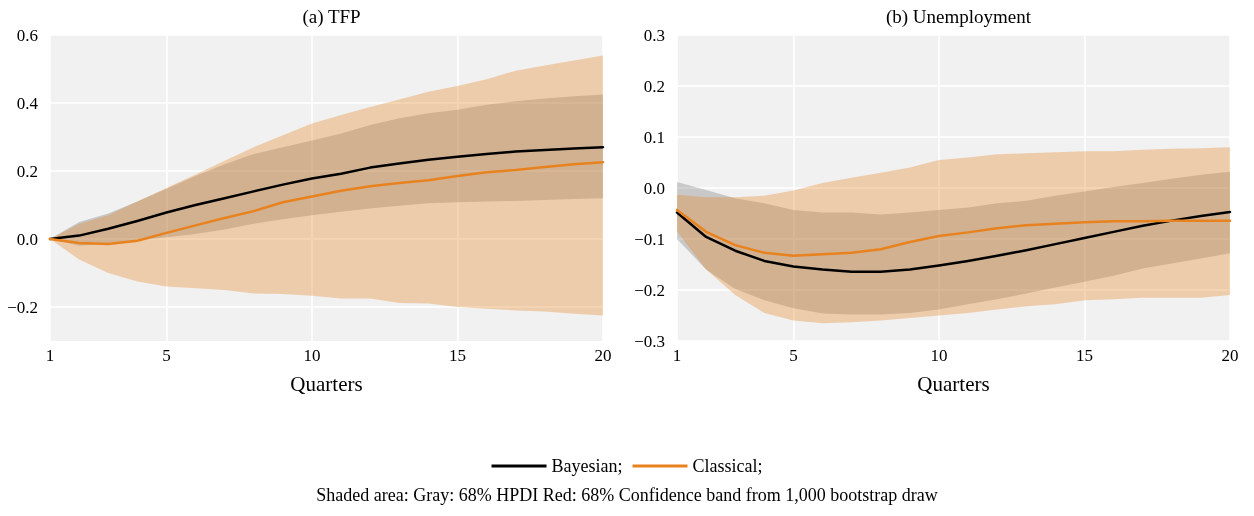 The width and height of the screenshot is (1254, 516). Describe the element at coordinates (27, 35) in the screenshot. I see `y-tick-label: 0.6` at that location.